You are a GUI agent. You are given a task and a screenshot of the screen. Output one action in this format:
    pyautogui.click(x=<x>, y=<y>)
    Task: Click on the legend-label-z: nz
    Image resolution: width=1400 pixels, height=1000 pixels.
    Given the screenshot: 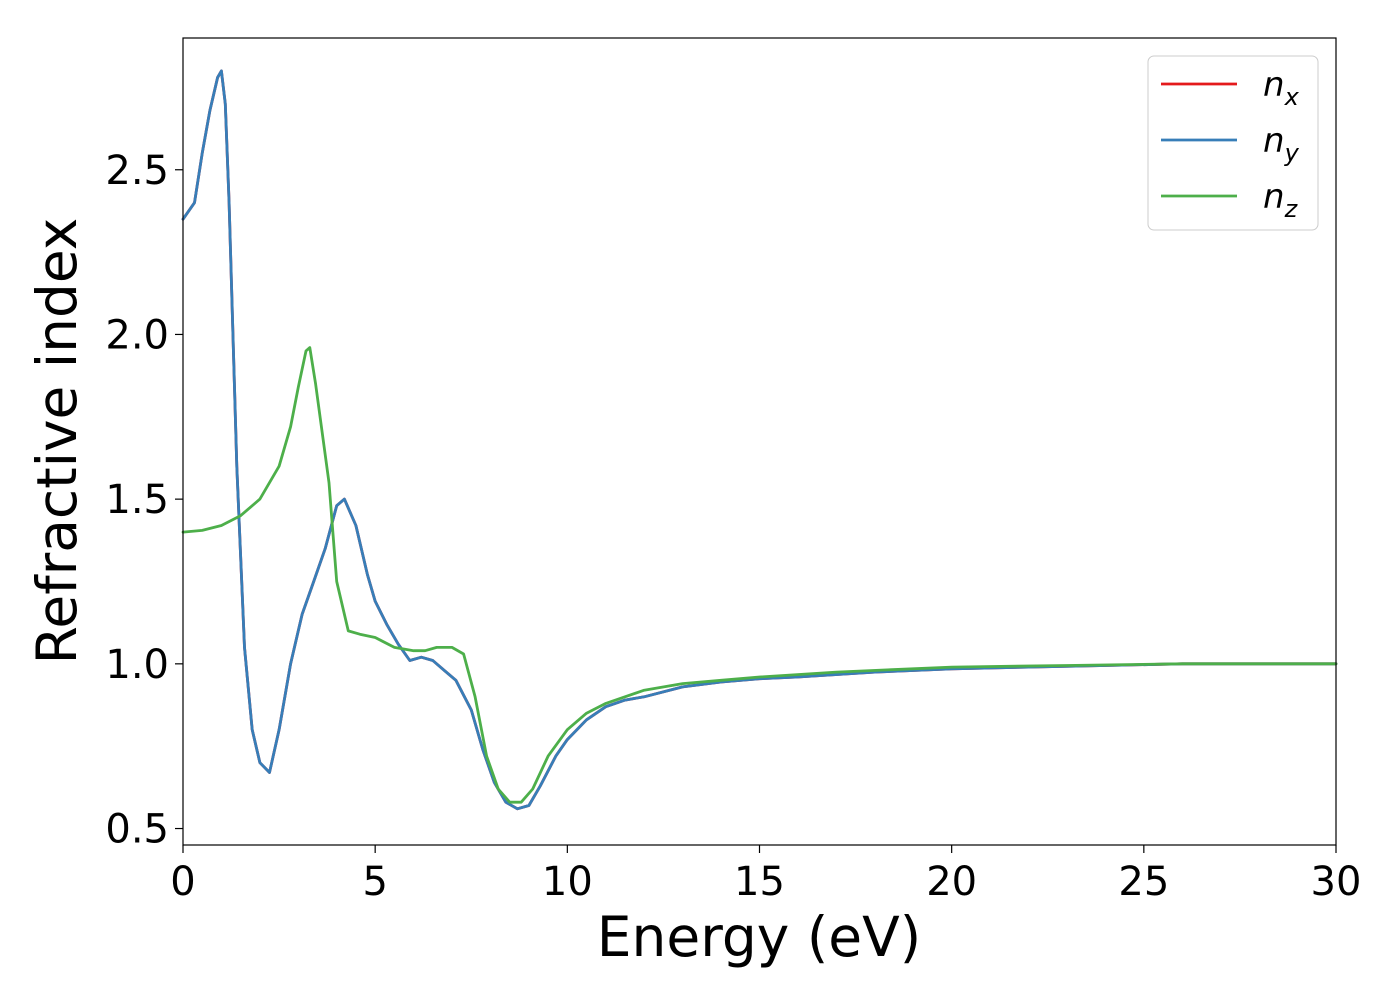 What is the action you would take?
    pyautogui.click(x=1281, y=200)
    